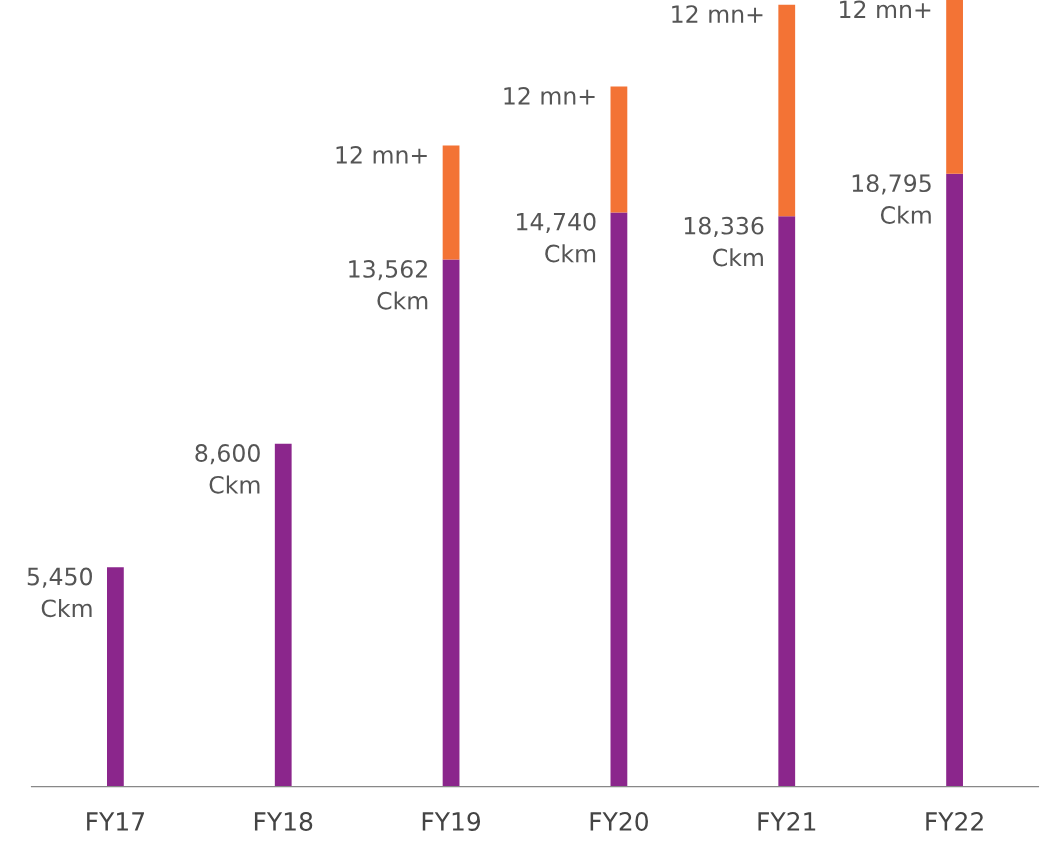 The width and height of the screenshot is (1049, 855). What do you see at coordinates (115, 821) in the screenshot?
I see `x-tick-label: FY17` at bounding box center [115, 821].